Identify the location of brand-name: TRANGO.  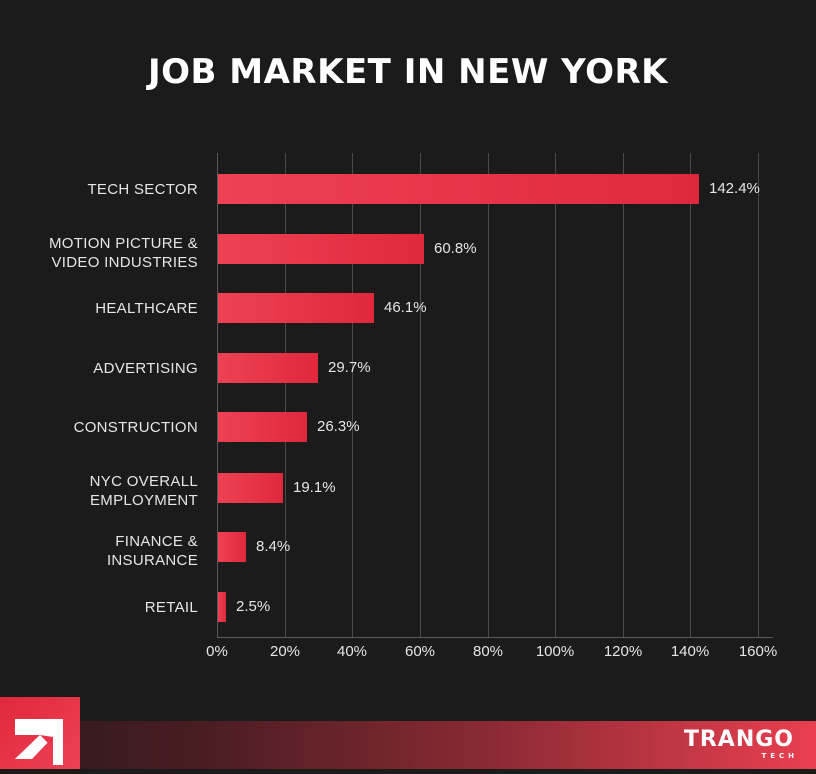
(738, 739).